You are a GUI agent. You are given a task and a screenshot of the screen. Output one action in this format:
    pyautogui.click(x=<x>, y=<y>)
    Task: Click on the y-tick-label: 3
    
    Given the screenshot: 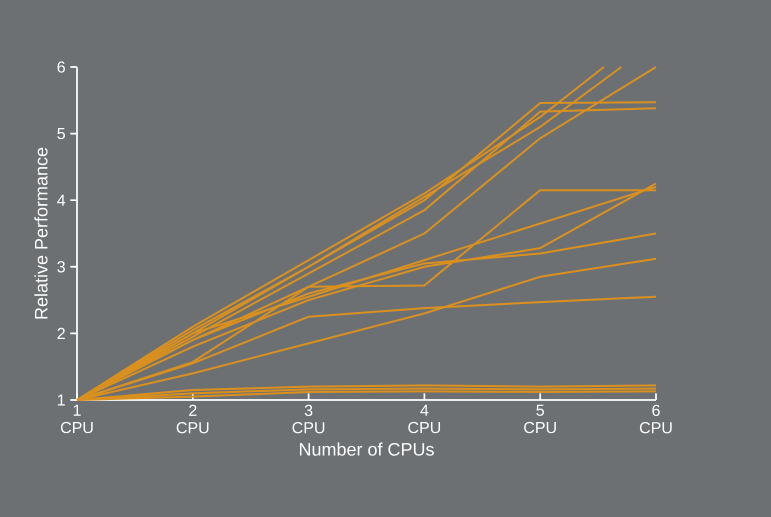 What is the action you would take?
    pyautogui.click(x=61, y=266)
    